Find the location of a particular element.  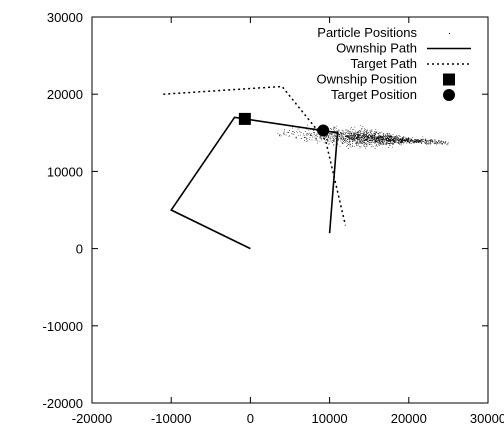

particle-cloud is located at coordinates (363, 136).